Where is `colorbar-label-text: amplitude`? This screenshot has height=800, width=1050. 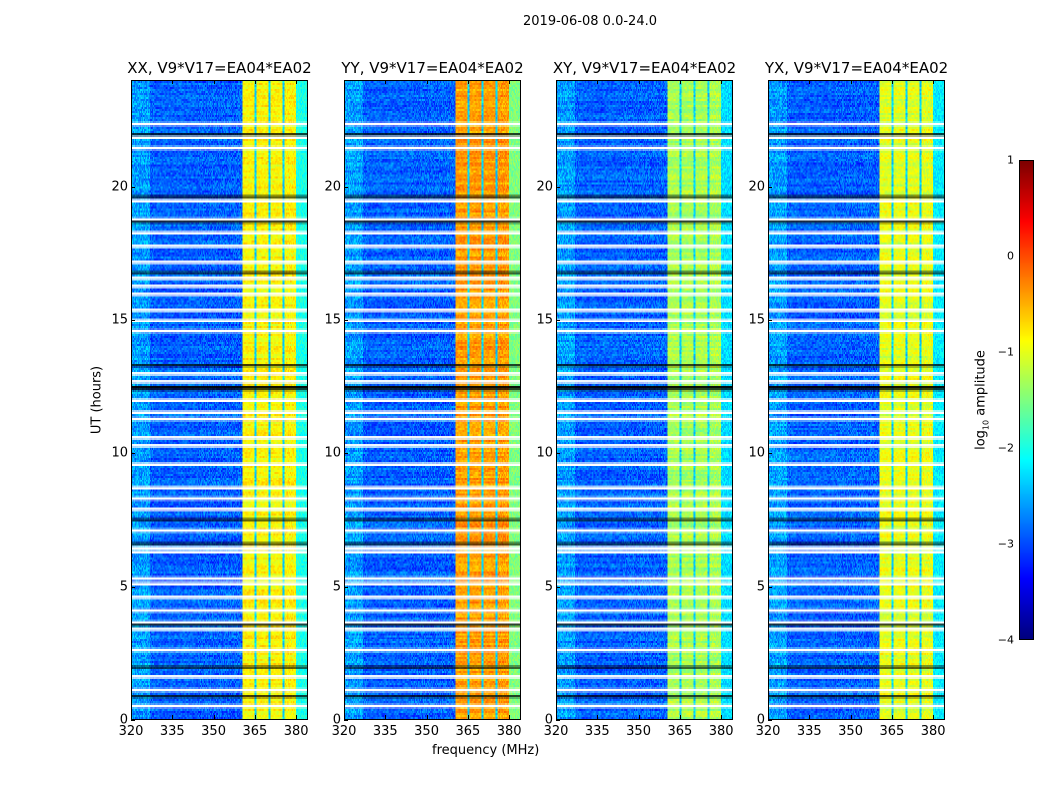
colorbar-label-text: amplitude is located at coordinates (981, 385).